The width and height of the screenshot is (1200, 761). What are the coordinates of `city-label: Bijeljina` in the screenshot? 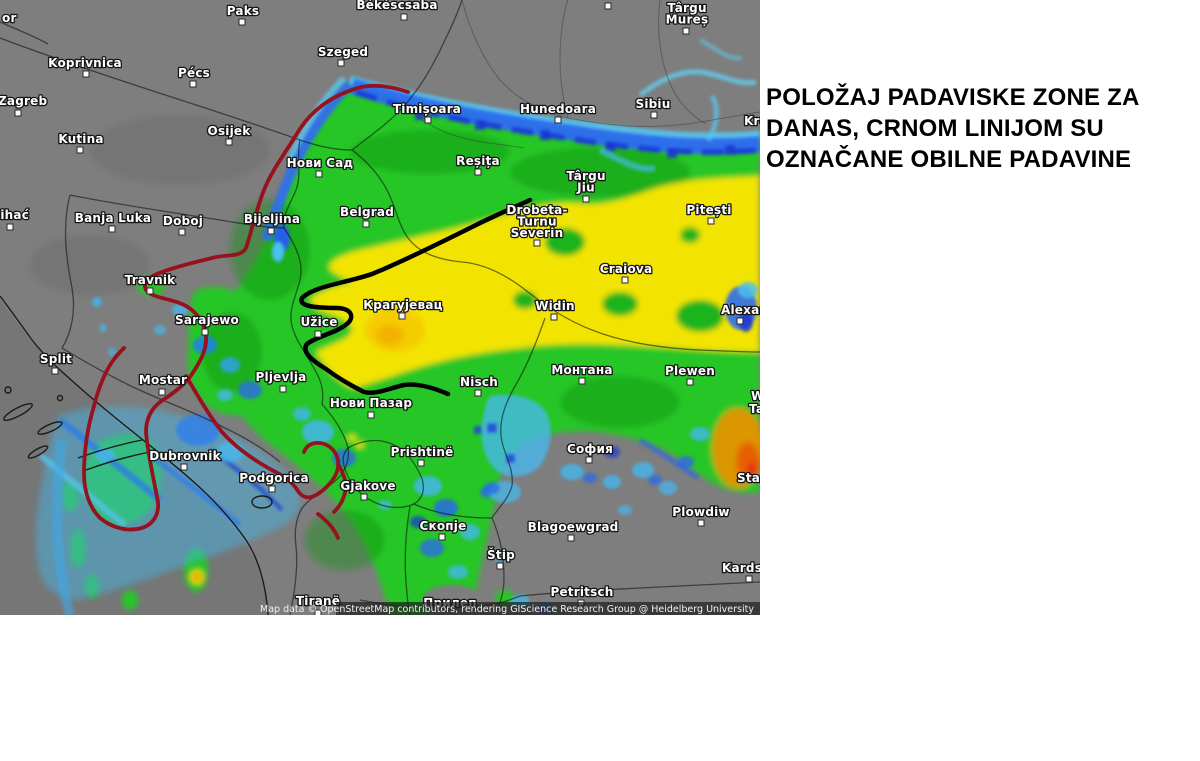 It's located at (272, 219).